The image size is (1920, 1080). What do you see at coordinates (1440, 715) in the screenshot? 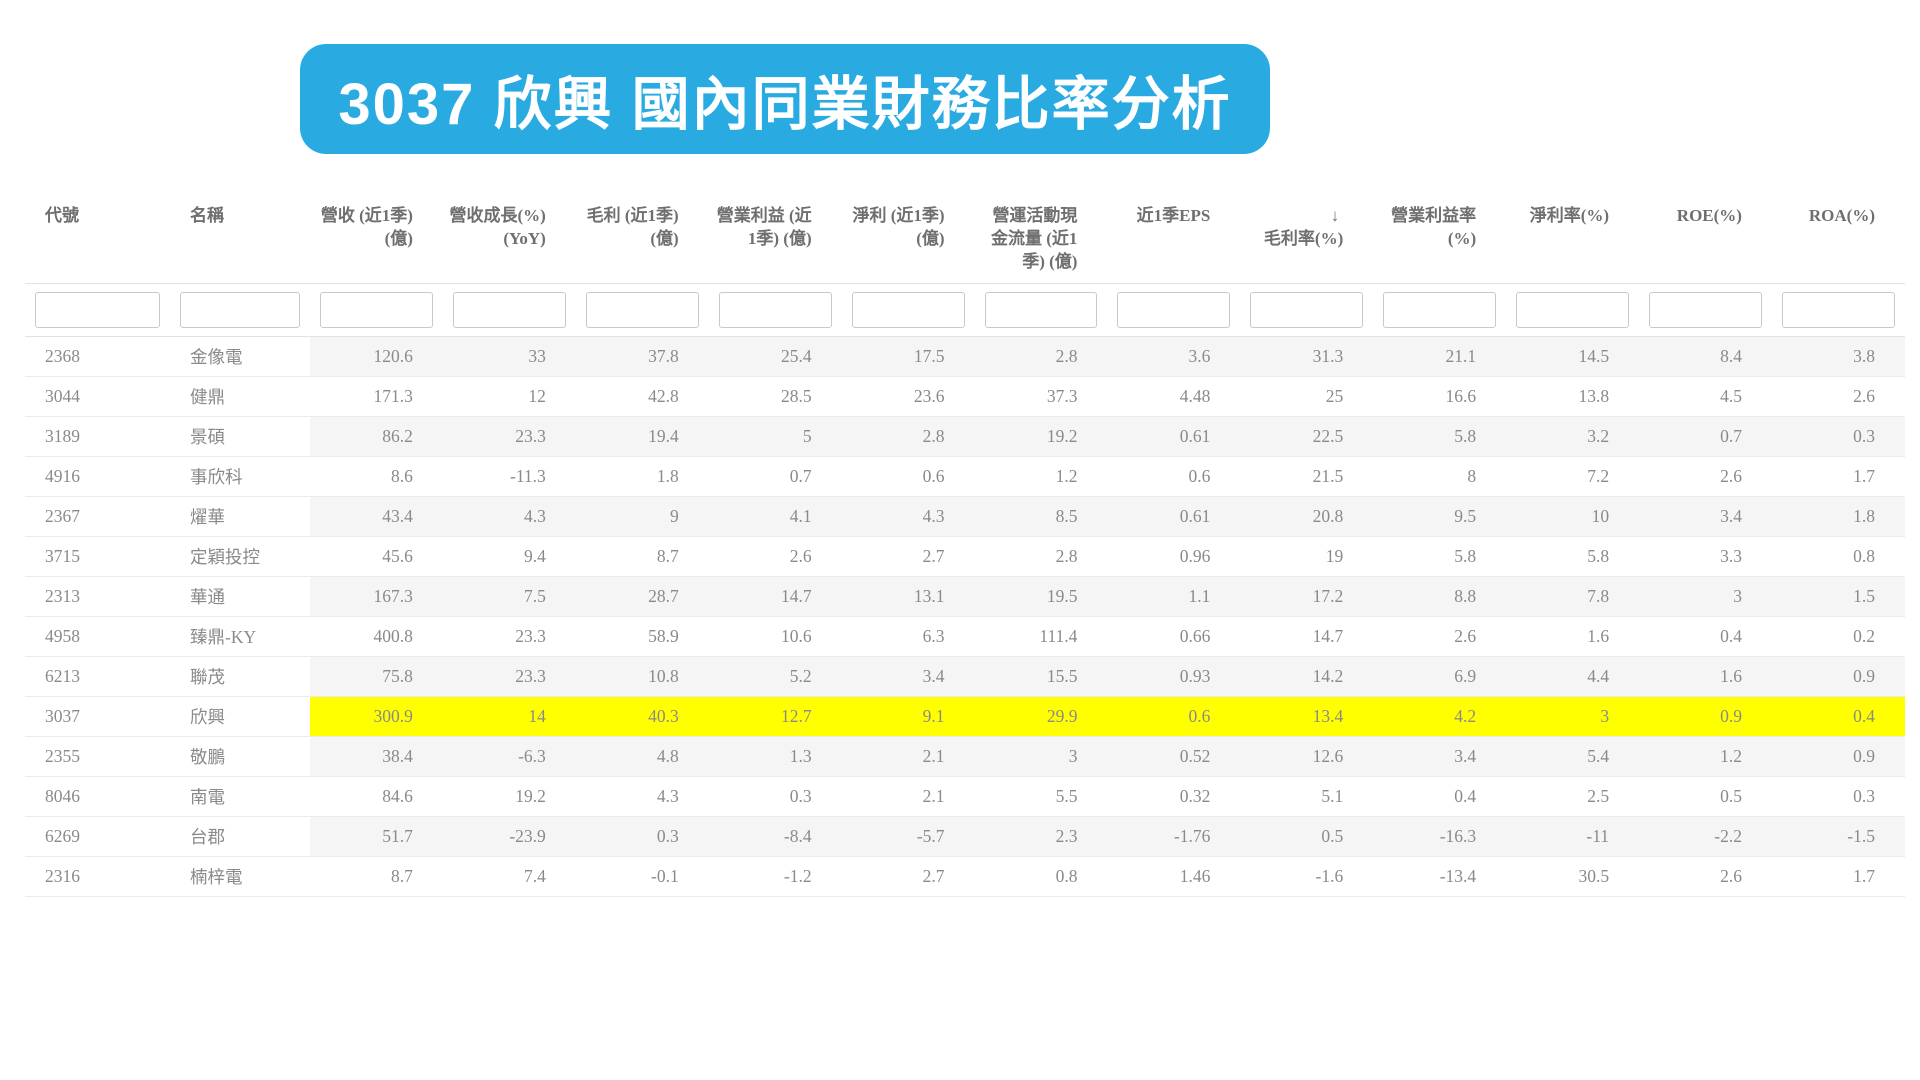
I see `cell-operating_margin: 4.2` at bounding box center [1440, 715].